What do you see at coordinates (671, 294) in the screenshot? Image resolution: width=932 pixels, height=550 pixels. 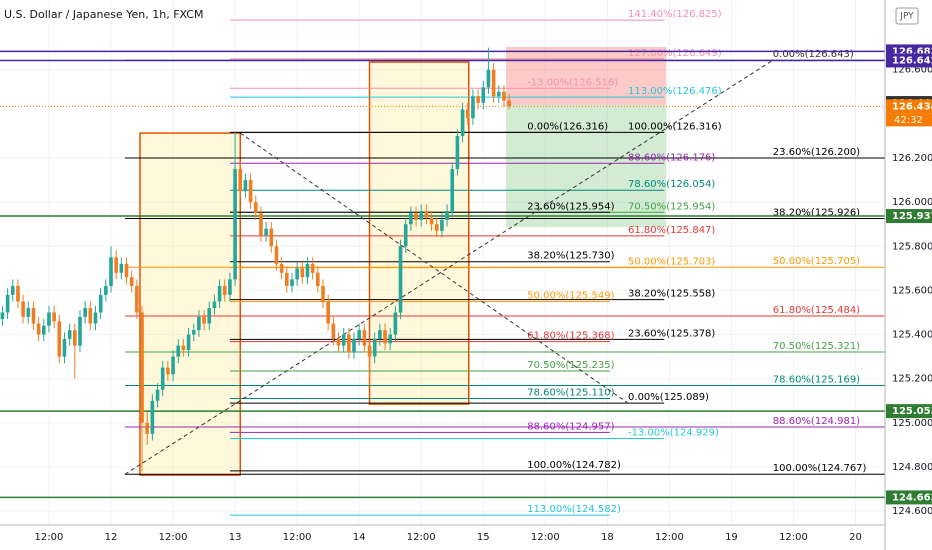 I see `fib-label: 38.20%(125.558)` at bounding box center [671, 294].